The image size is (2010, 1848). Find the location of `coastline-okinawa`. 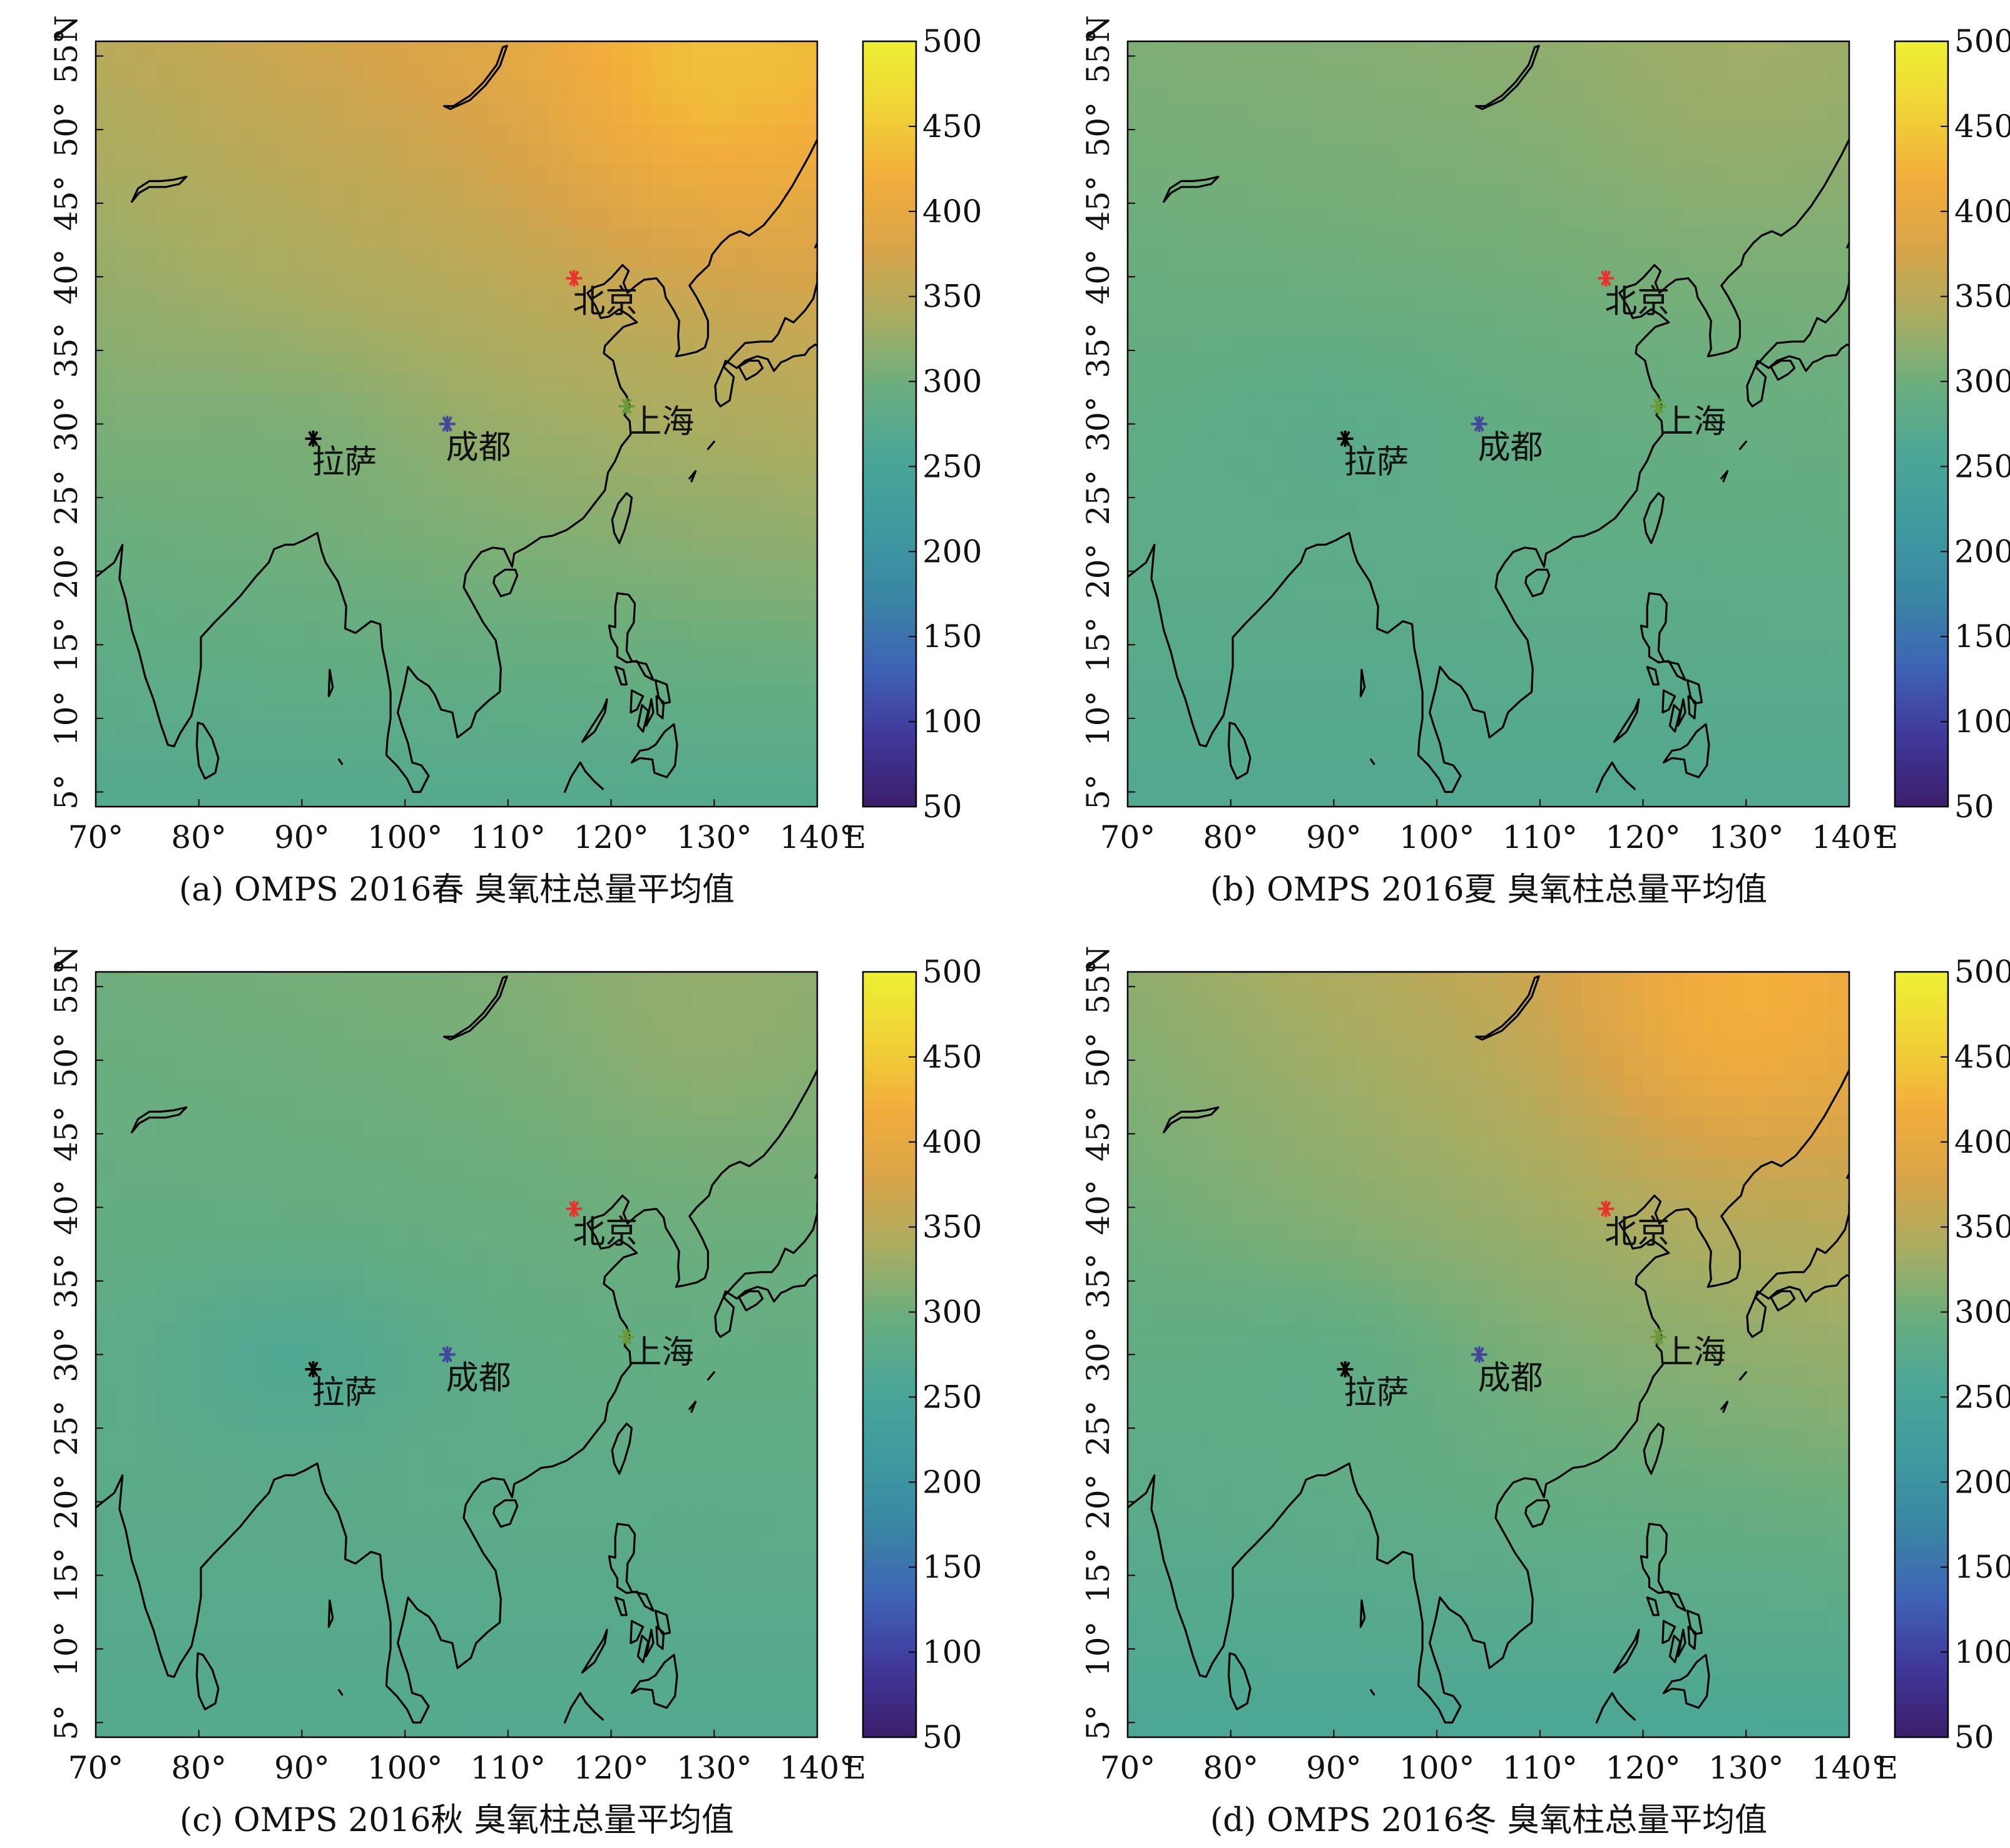

coastline-okinawa is located at coordinates (692, 1407).